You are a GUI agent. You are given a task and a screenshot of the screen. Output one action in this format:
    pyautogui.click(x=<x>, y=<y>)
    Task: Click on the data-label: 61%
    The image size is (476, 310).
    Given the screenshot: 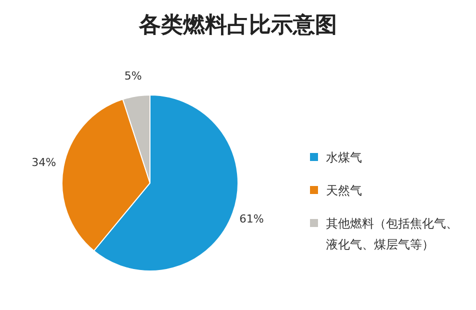 What is the action you would take?
    pyautogui.click(x=251, y=219)
    